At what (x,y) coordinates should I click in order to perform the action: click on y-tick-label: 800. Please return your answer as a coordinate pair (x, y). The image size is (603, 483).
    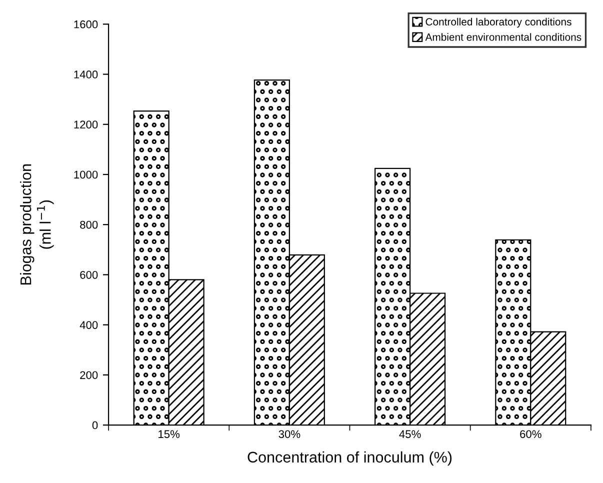
    Looking at the image, I should click on (89, 224).